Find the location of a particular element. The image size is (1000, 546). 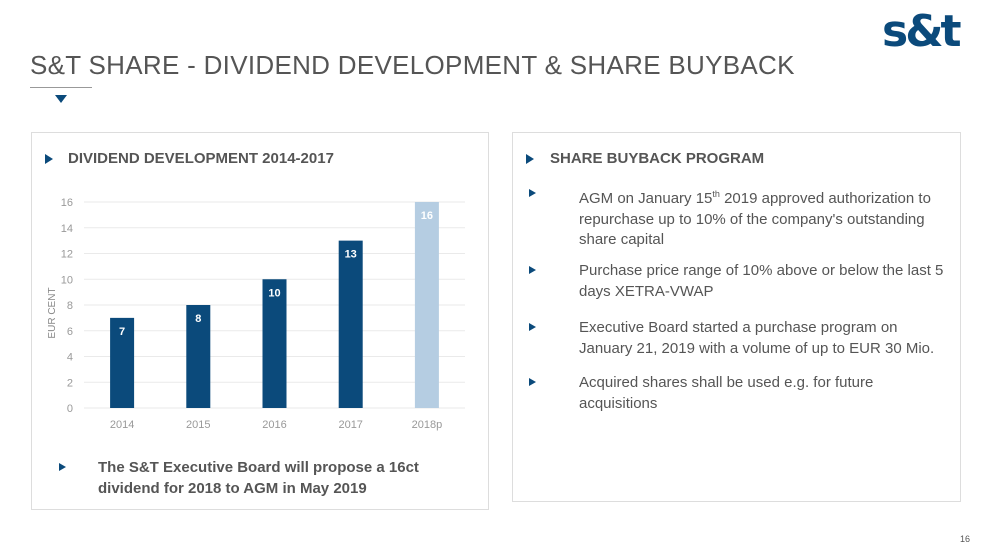

y-tick-label: 4 is located at coordinates (70, 358).